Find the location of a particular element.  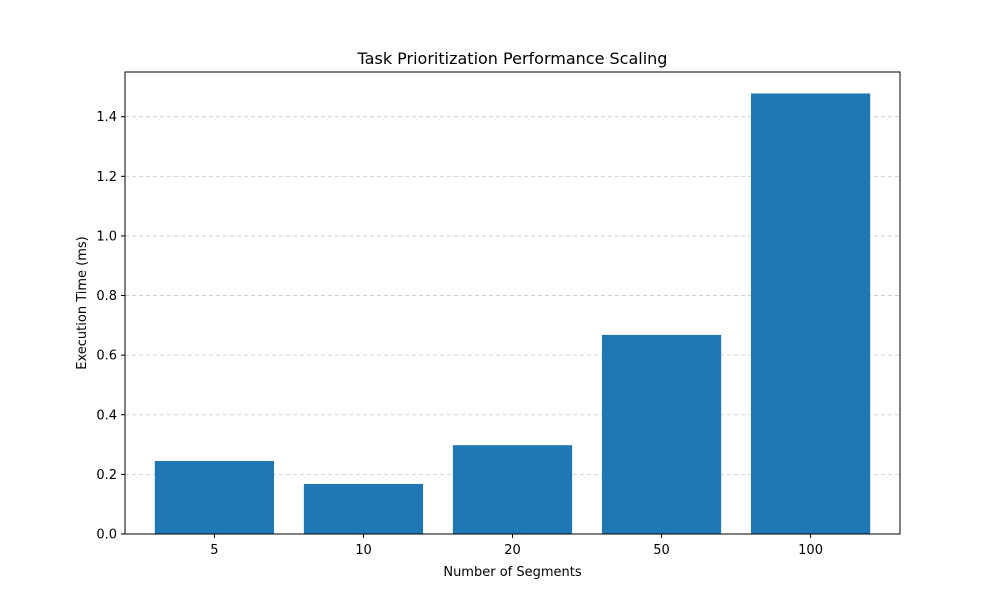

x-axis-ticks: 5 10 20 50 100 is located at coordinates (516, 546).